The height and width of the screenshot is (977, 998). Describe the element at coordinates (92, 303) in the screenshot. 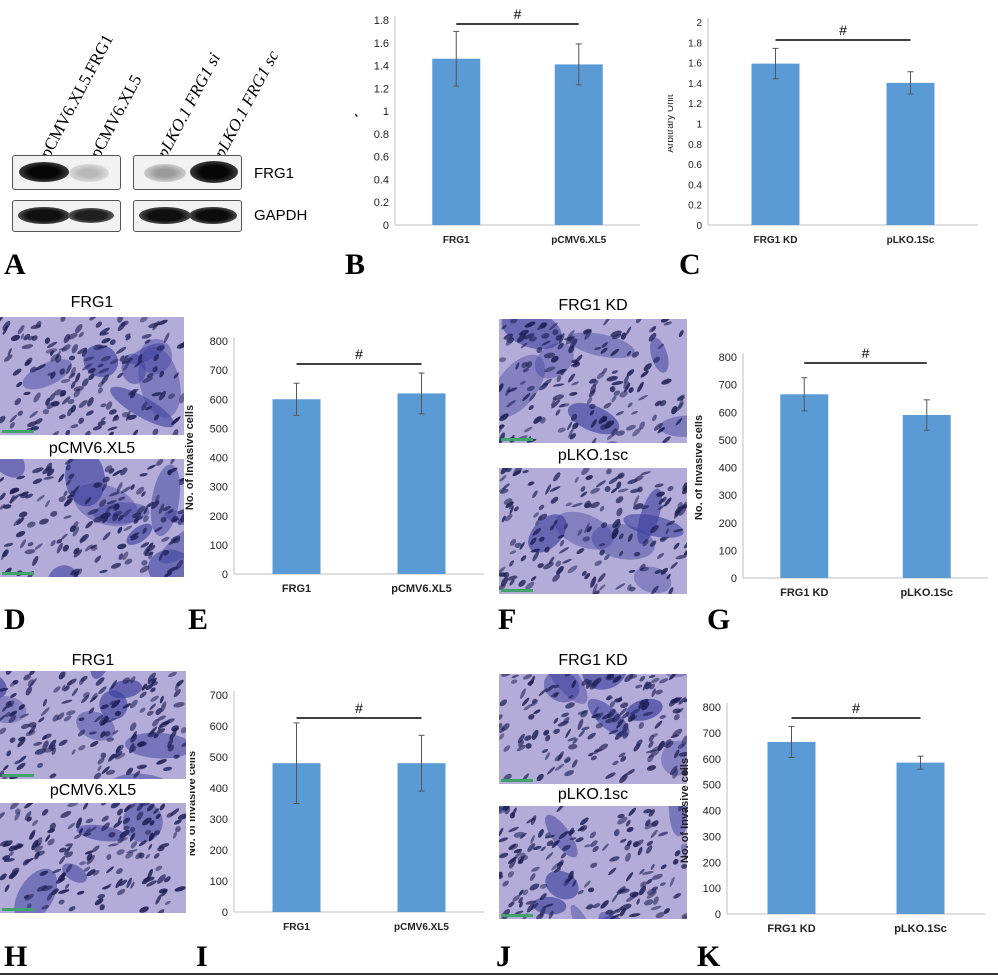

I see `micrograph-label: FRG1` at that location.